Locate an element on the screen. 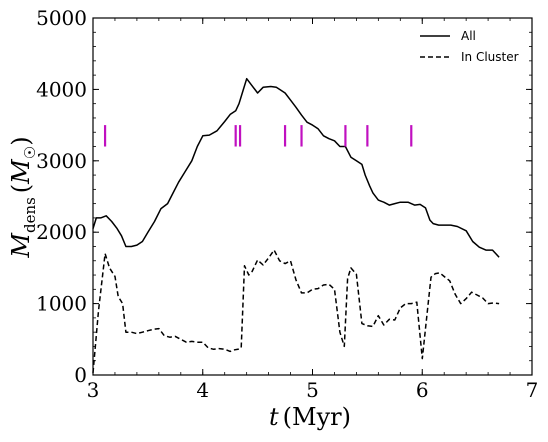  x-tick-label: 7 is located at coordinates (532, 390).